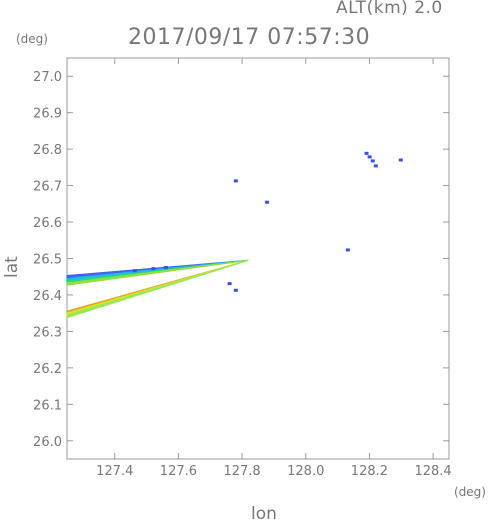 The image size is (491, 524). I want to click on x-axis-unit: (deg), so click(470, 492).